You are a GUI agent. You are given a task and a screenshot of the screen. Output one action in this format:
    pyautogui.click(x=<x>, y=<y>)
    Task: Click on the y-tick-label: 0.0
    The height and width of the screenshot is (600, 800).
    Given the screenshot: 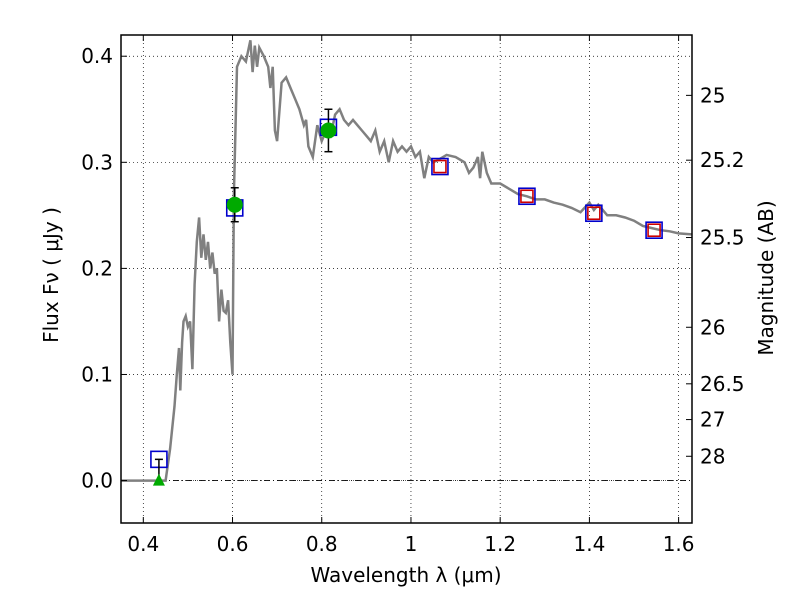 What is the action you would take?
    pyautogui.click(x=97, y=481)
    